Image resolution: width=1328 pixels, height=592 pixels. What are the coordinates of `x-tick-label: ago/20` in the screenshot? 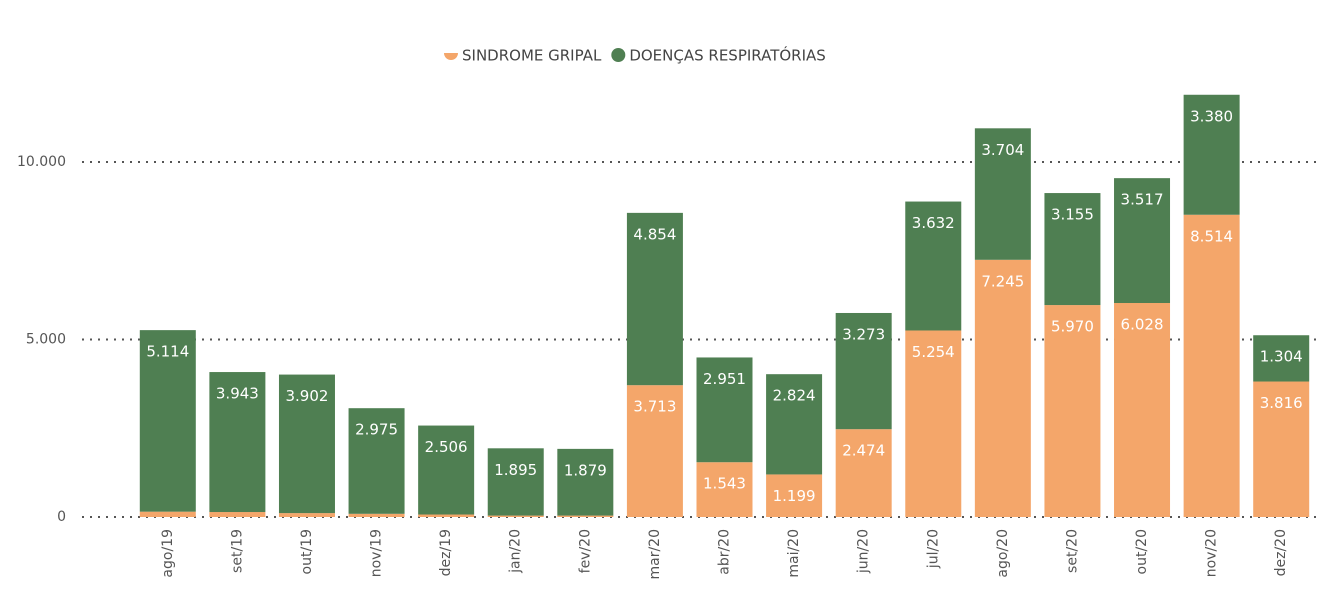 It's located at (1003, 553).